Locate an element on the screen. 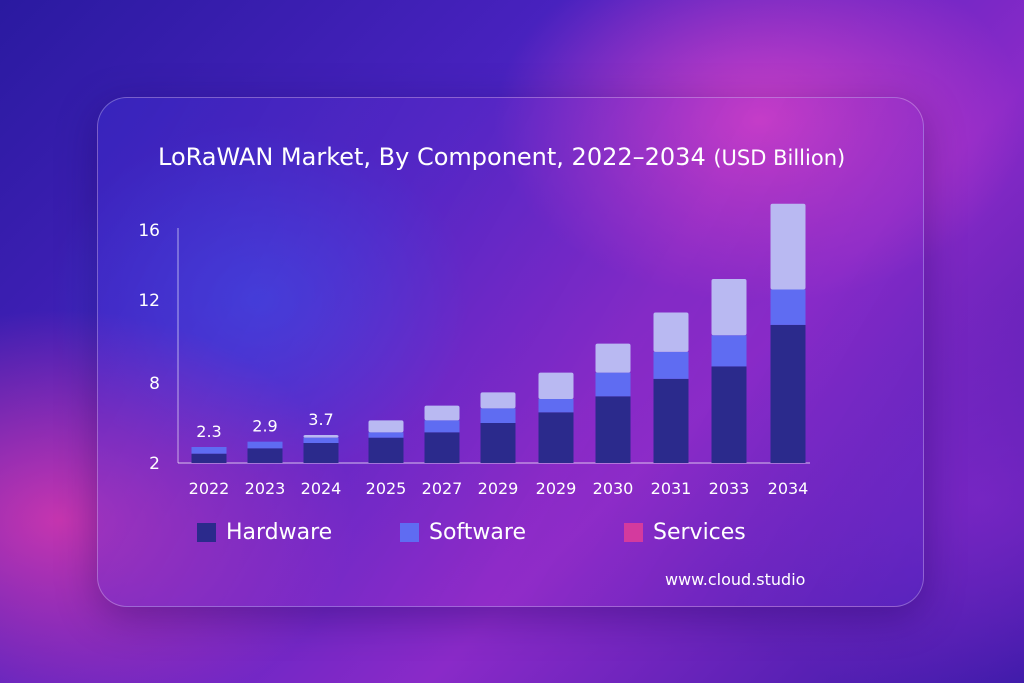 This screenshot has width=1024, height=683. x-tick-label: 2034 is located at coordinates (788, 488).